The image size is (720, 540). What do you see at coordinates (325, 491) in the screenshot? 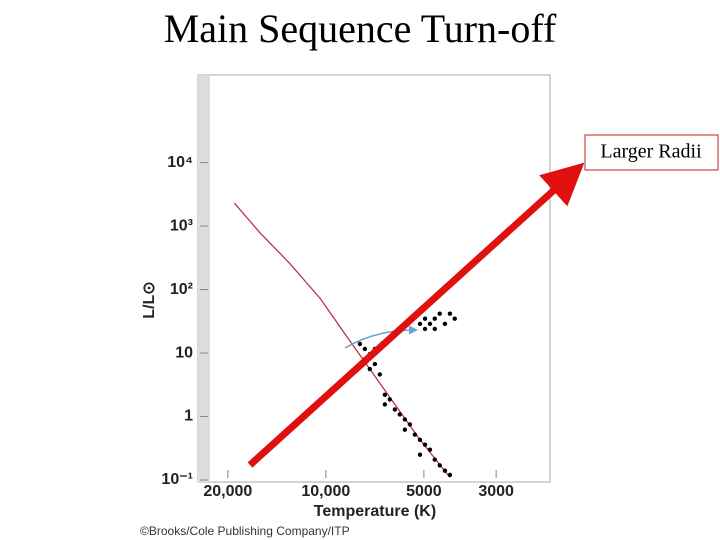
I see `x-tick-label: 10,000` at bounding box center [325, 491].